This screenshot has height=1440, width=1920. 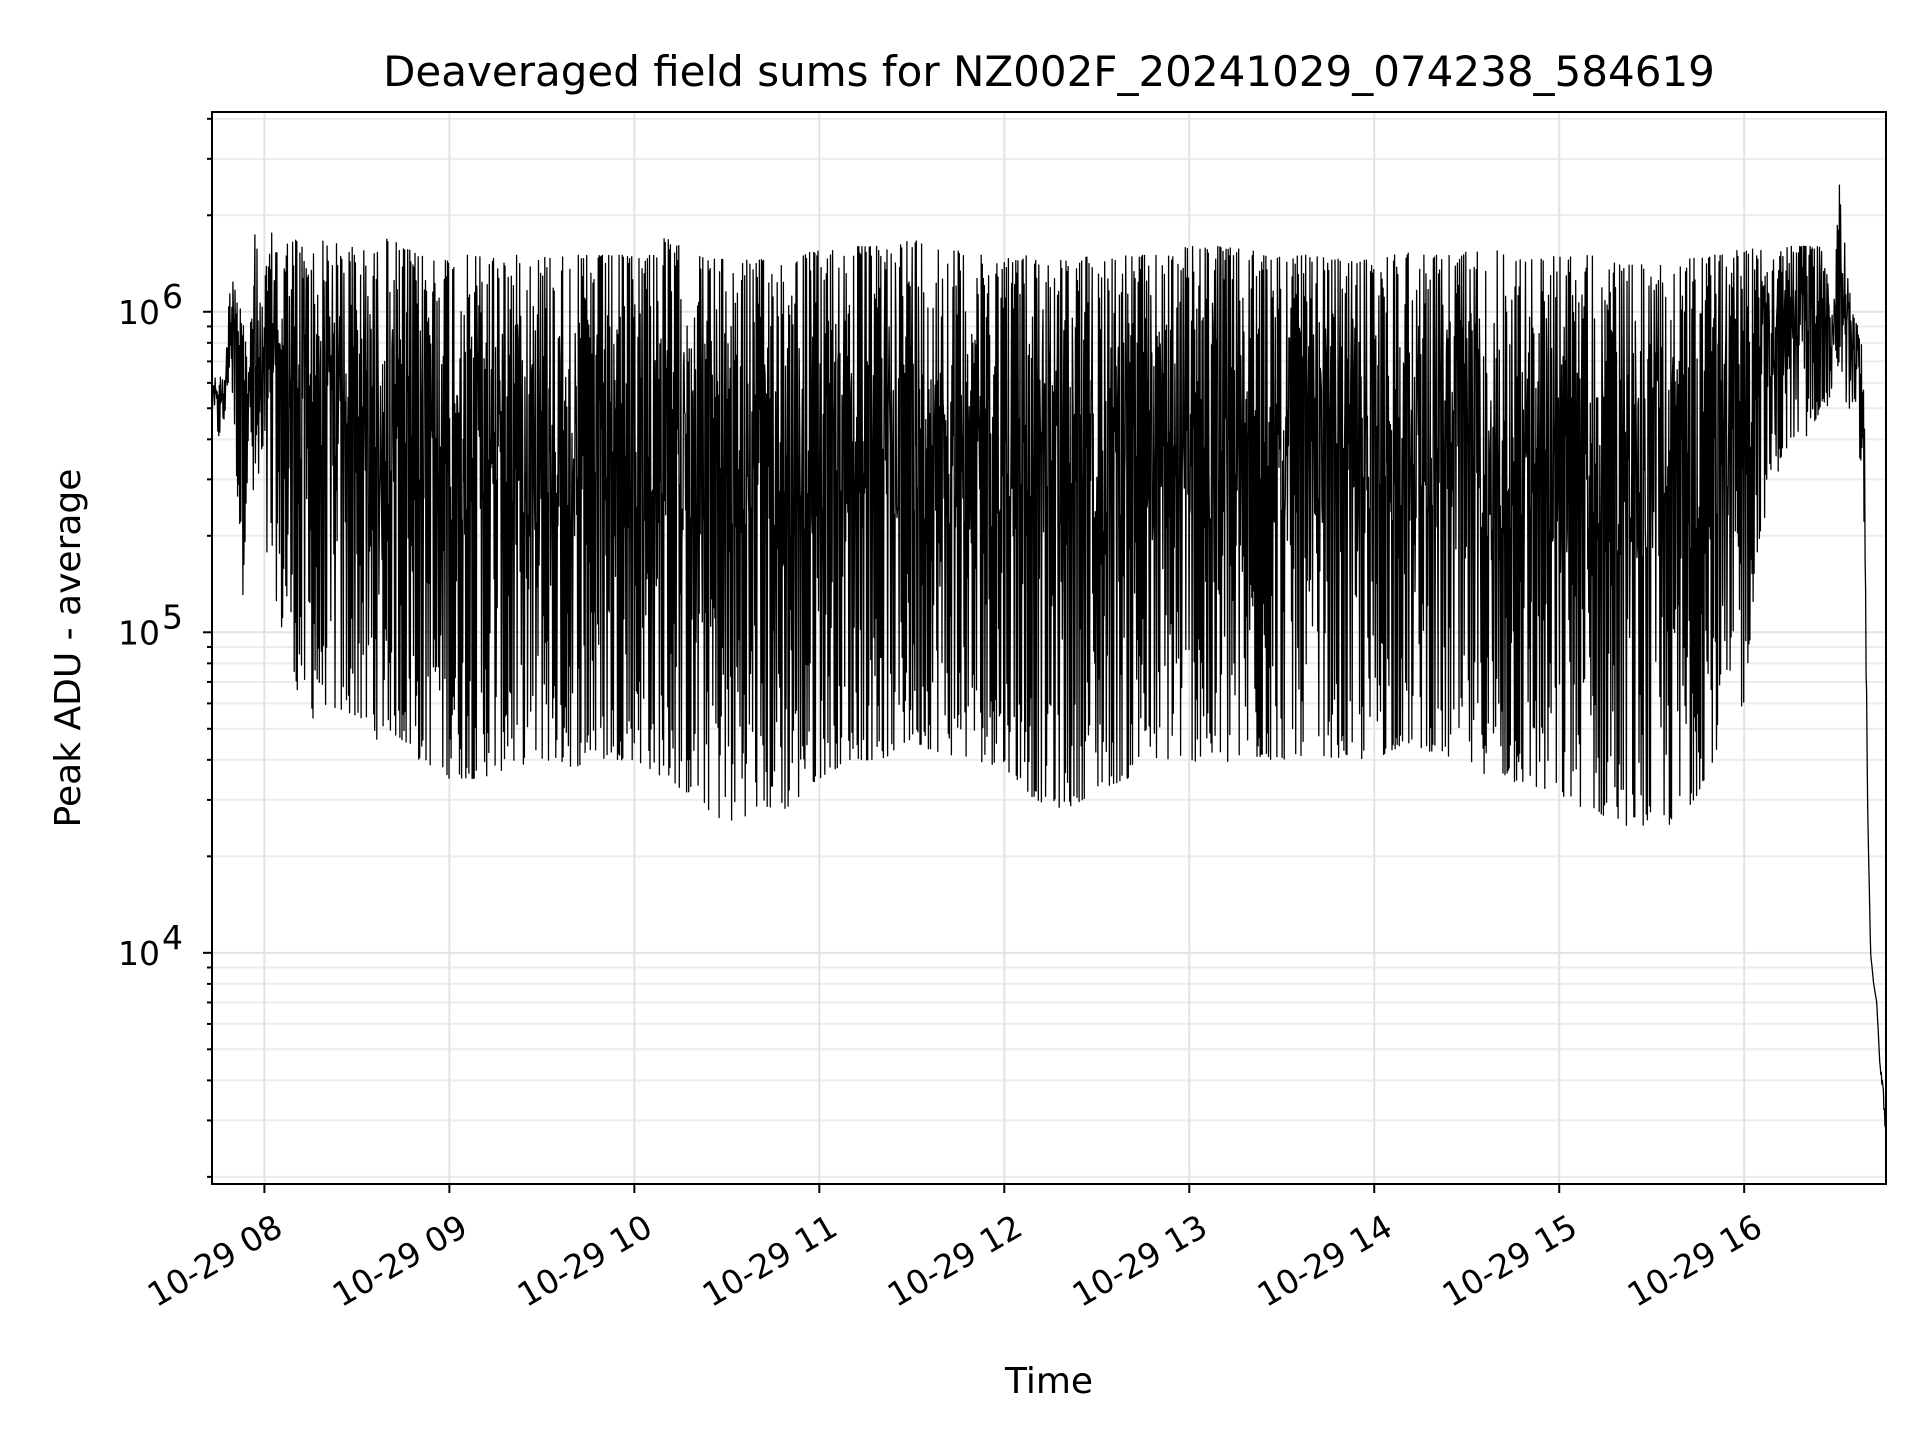 I want to click on y-tick-label-exponent: 5, so click(x=172, y=616).